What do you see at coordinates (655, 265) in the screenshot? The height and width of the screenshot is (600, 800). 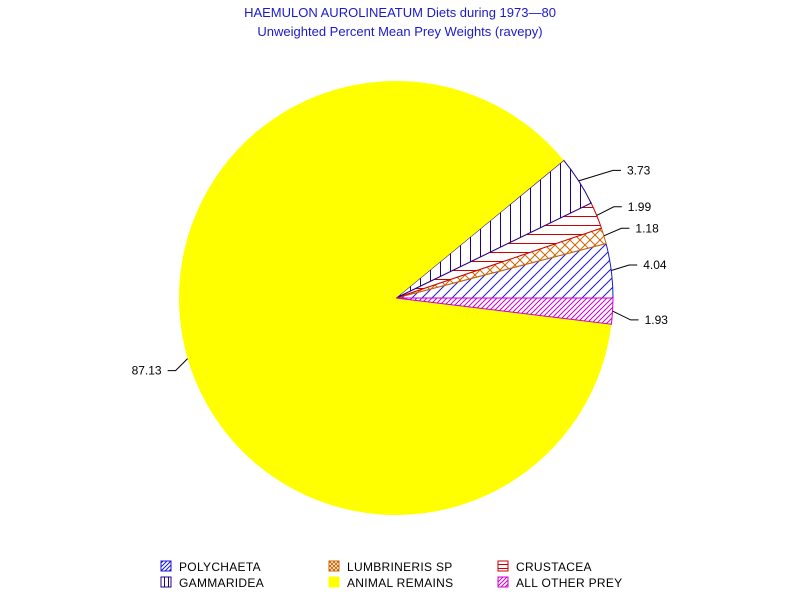 I see `data-label-polychaeta: 4.04` at bounding box center [655, 265].